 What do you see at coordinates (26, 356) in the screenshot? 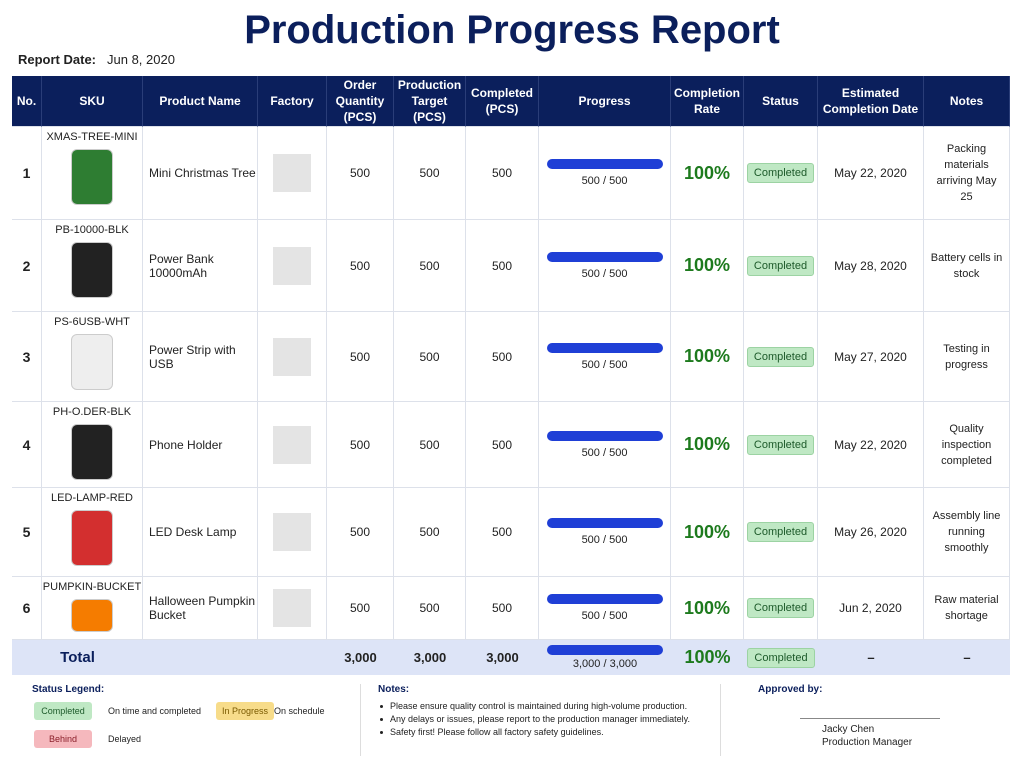
I see `row-number: 3` at bounding box center [26, 356].